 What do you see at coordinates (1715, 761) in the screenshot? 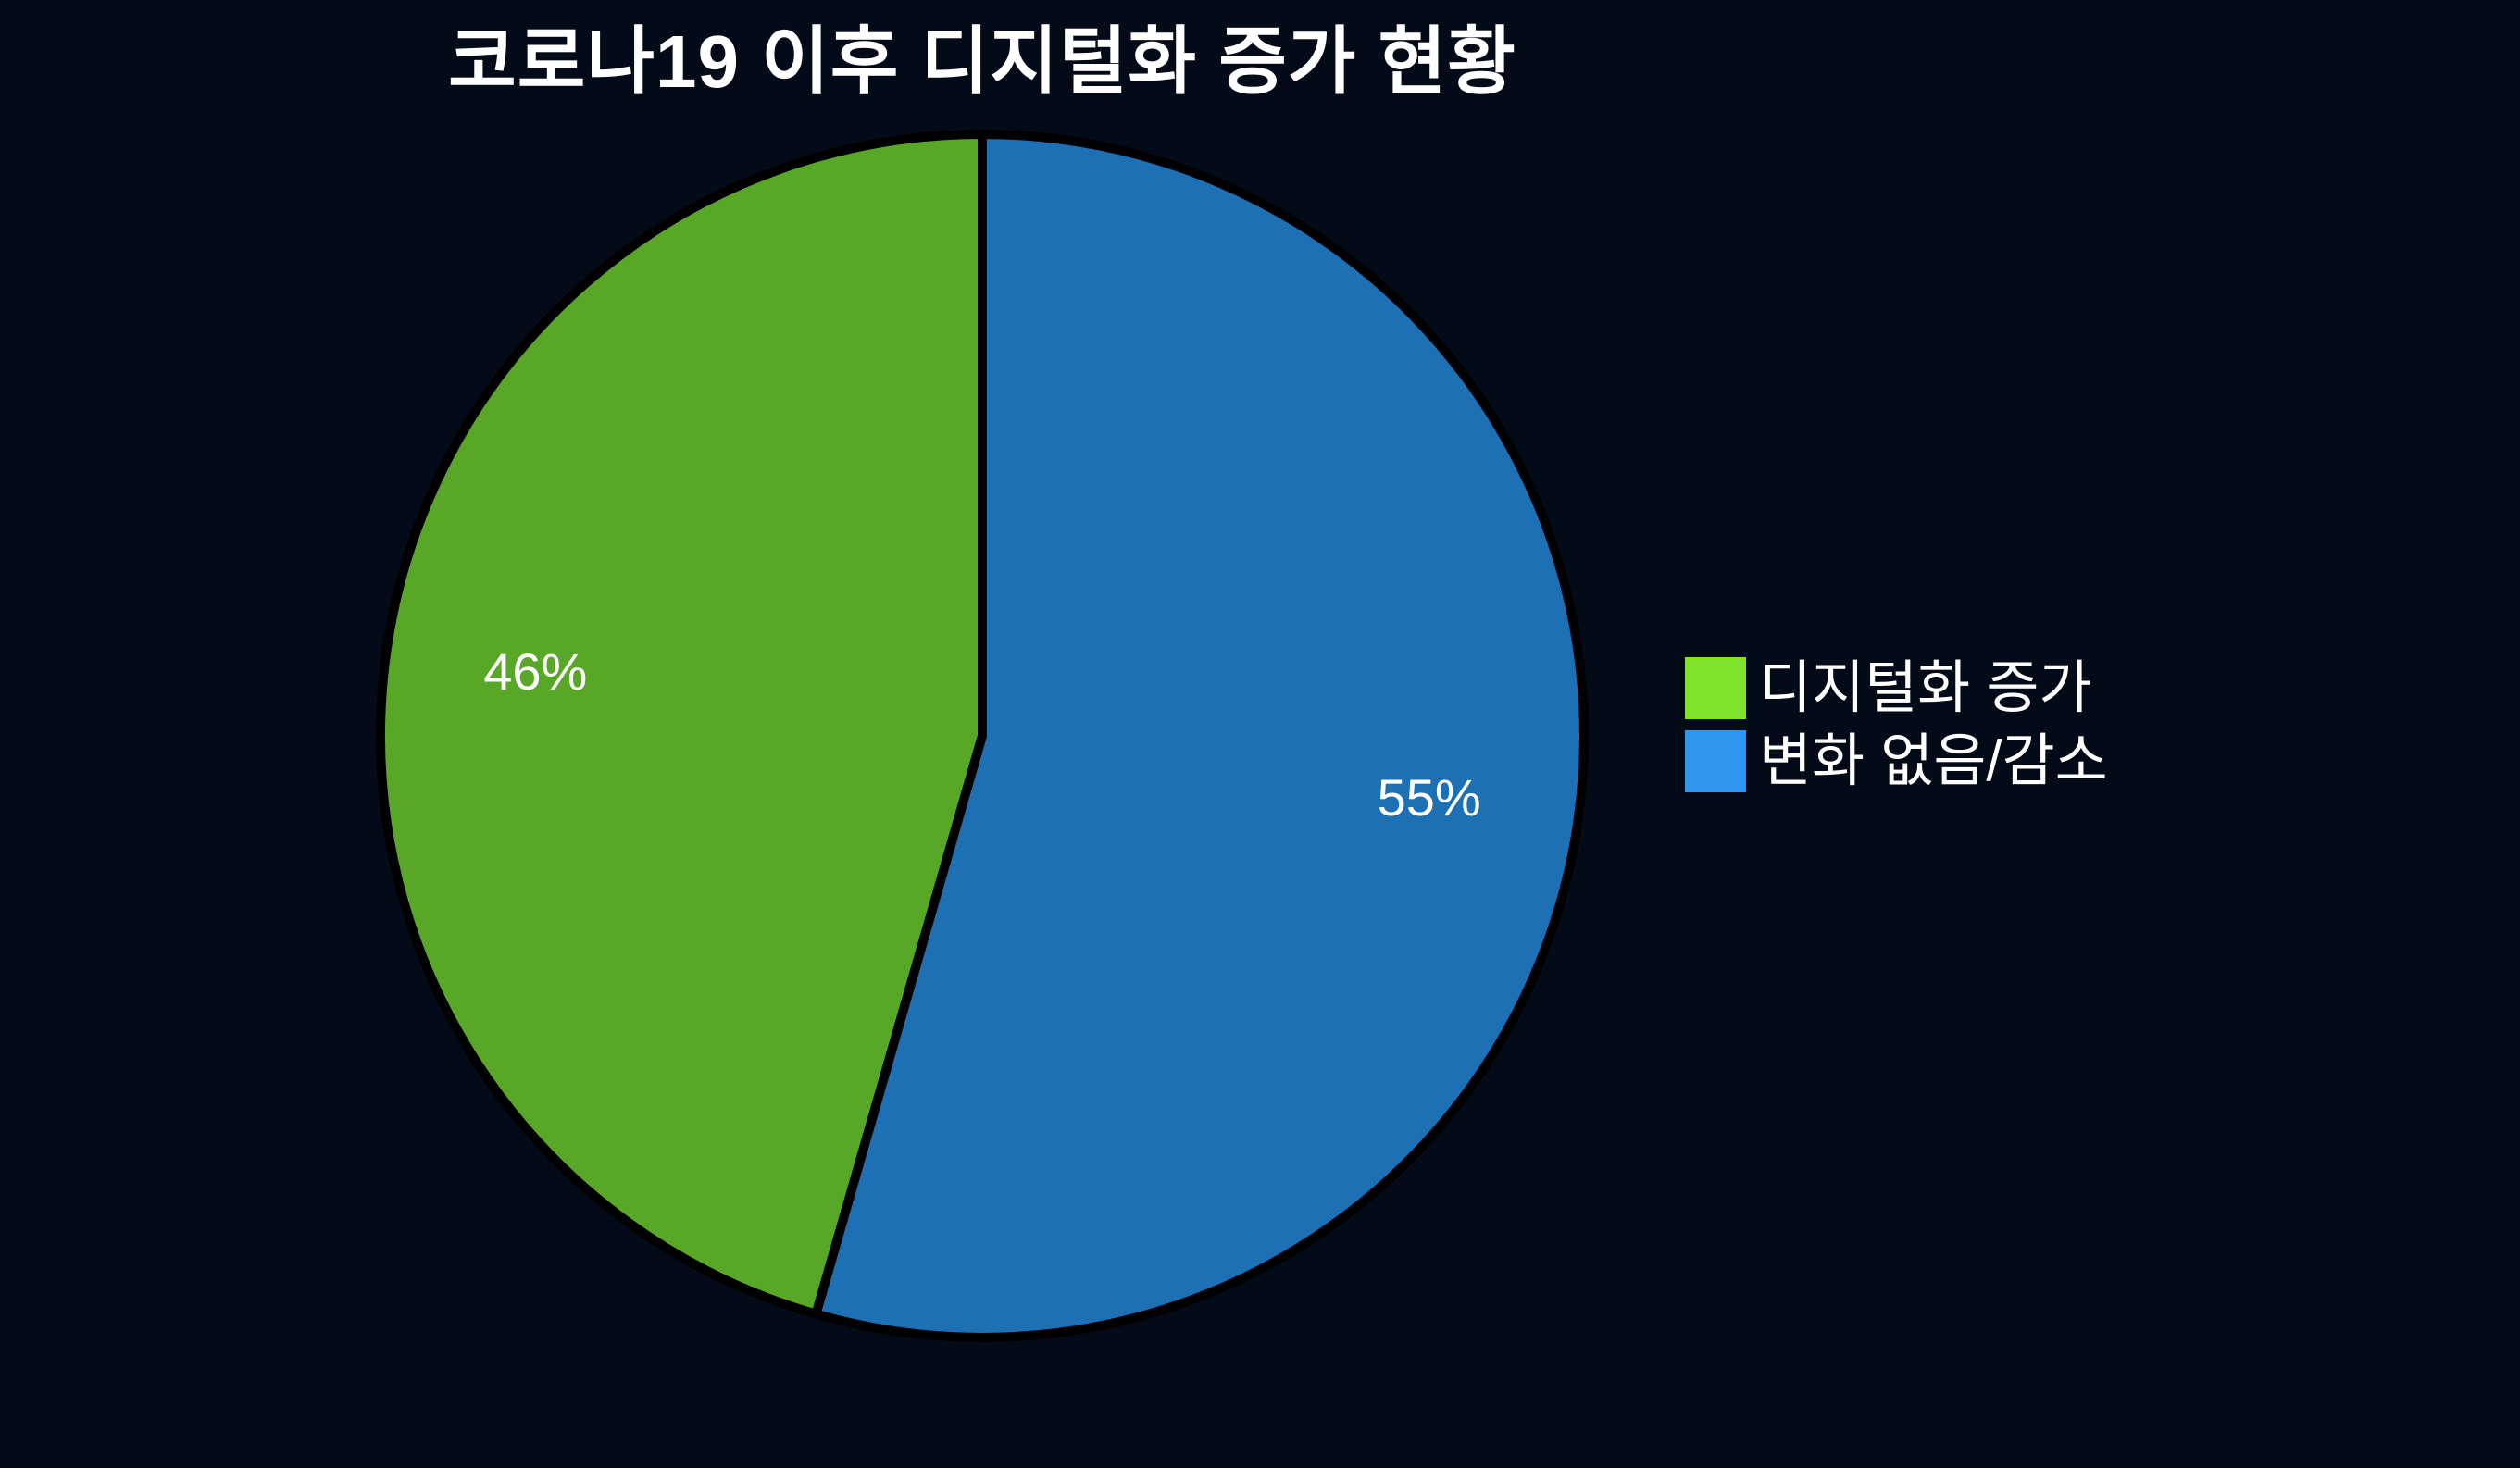
I see `legend-swatch-blue` at bounding box center [1715, 761].